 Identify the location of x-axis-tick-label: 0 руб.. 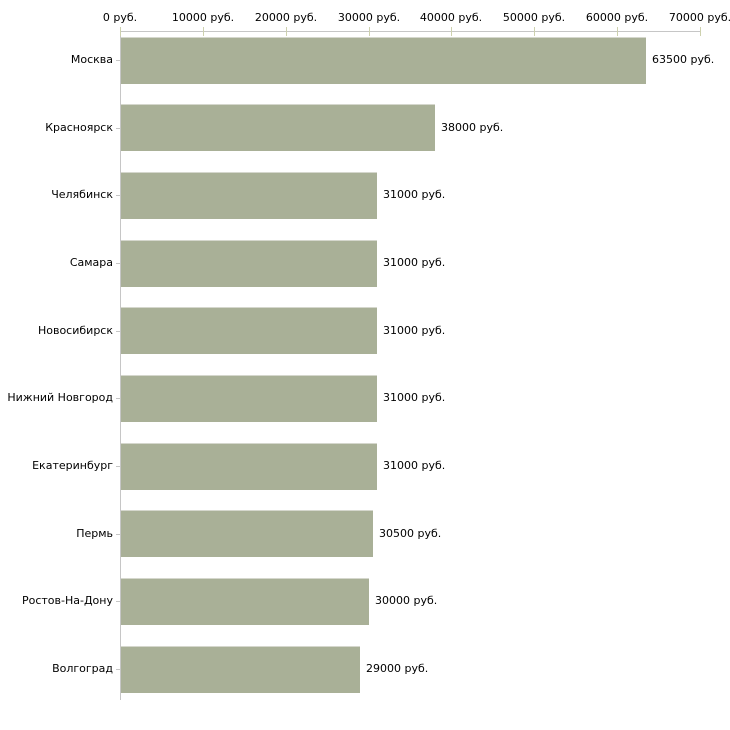
(120, 17).